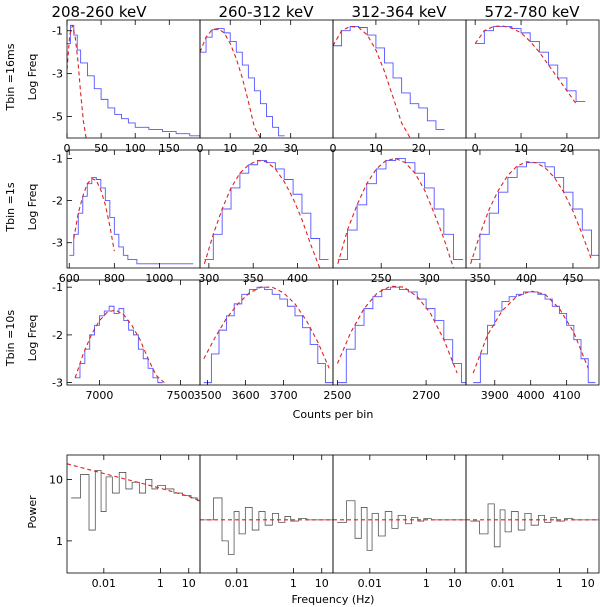 Image resolution: width=600 pixels, height=607 pixels. Describe the element at coordinates (57, 74) in the screenshot. I see `y-tick-label-r0c0: -3` at that location.